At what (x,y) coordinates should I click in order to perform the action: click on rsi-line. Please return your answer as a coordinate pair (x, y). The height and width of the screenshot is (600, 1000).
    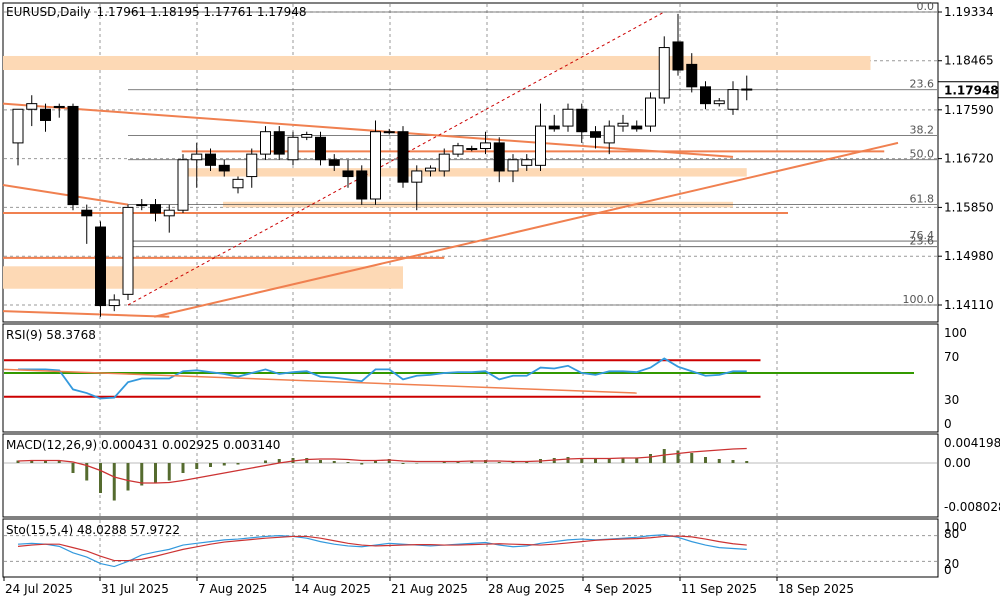
    Looking at the image, I should click on (382, 378).